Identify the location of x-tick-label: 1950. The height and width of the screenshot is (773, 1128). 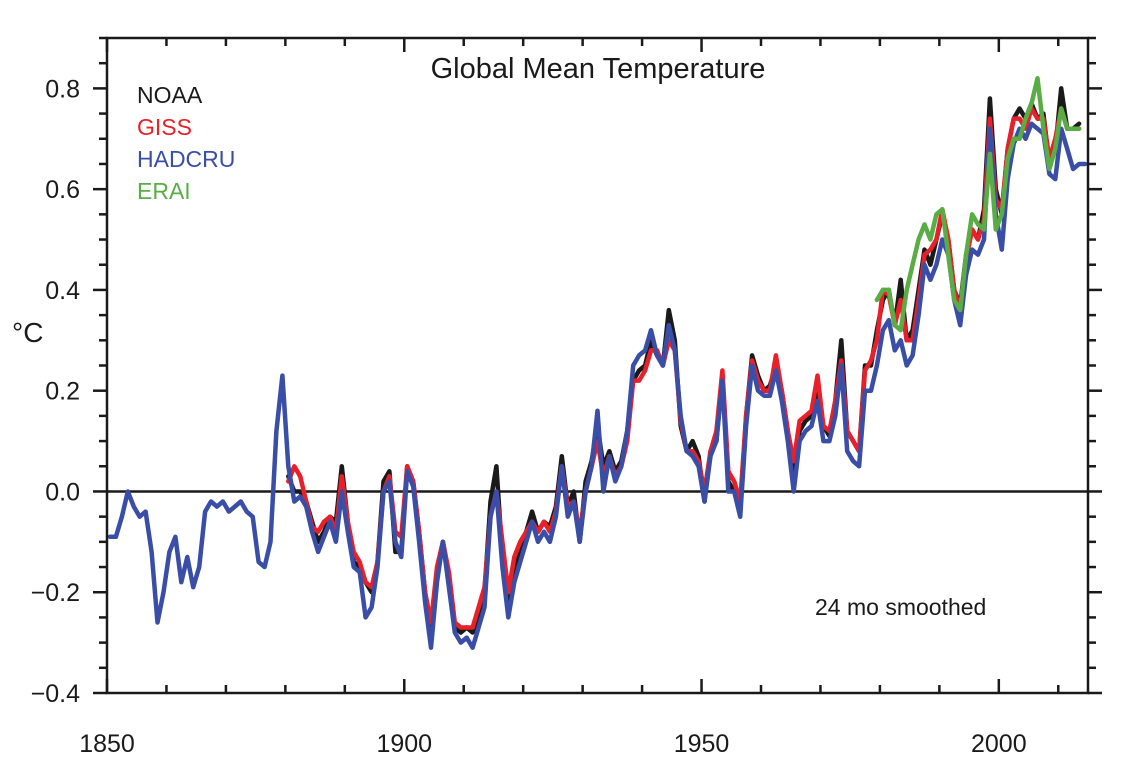
(702, 744).